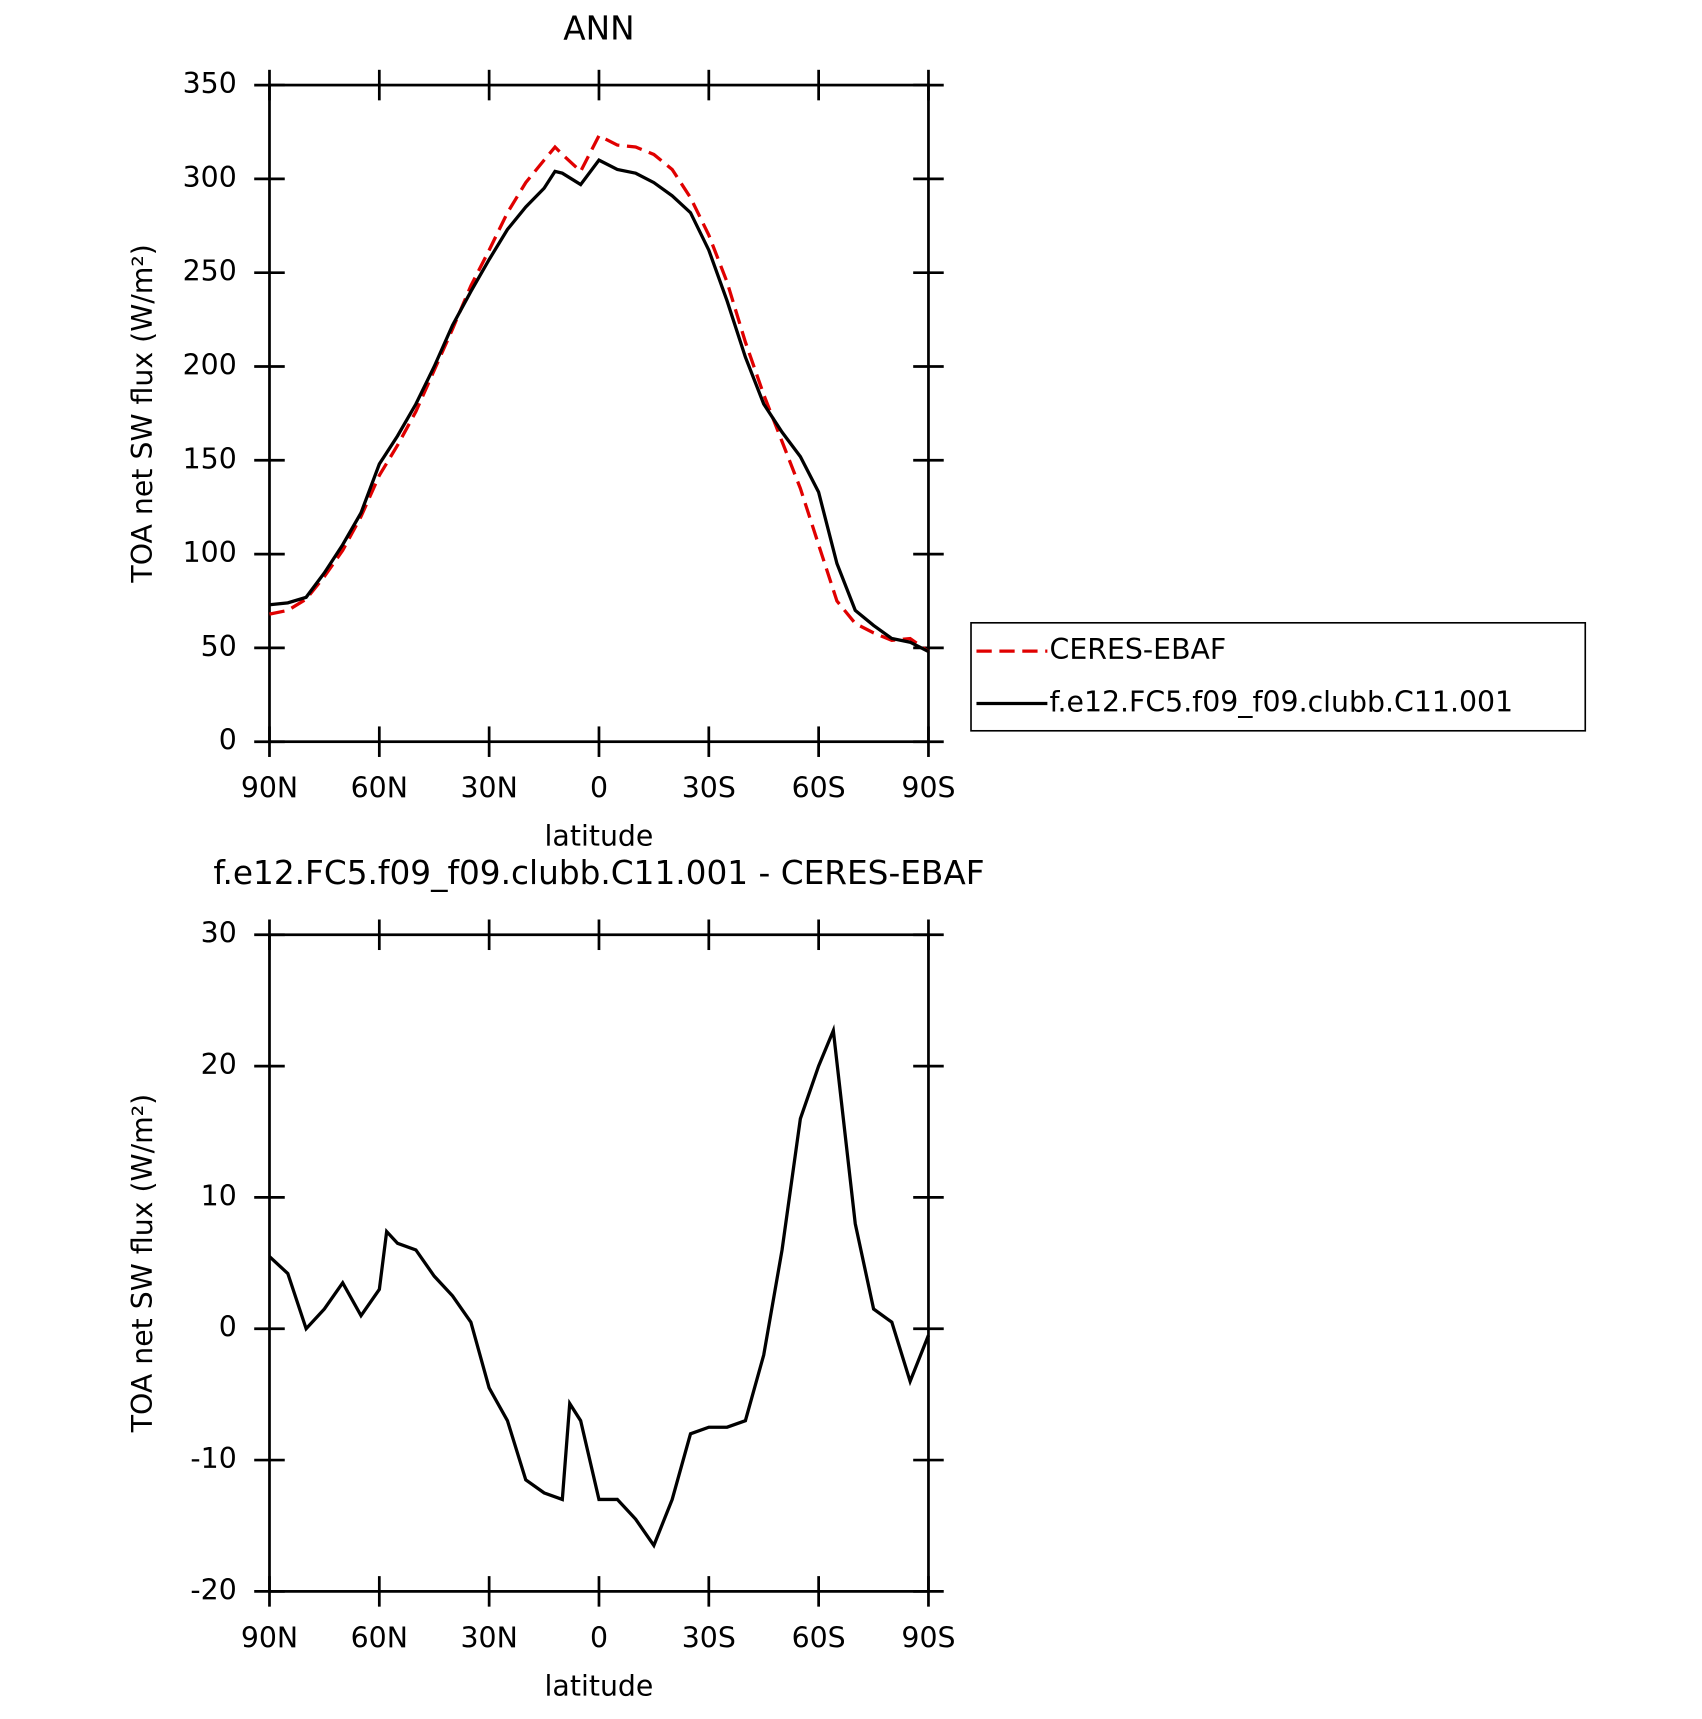  I want to click on y-tick-label: 150, so click(210, 458).